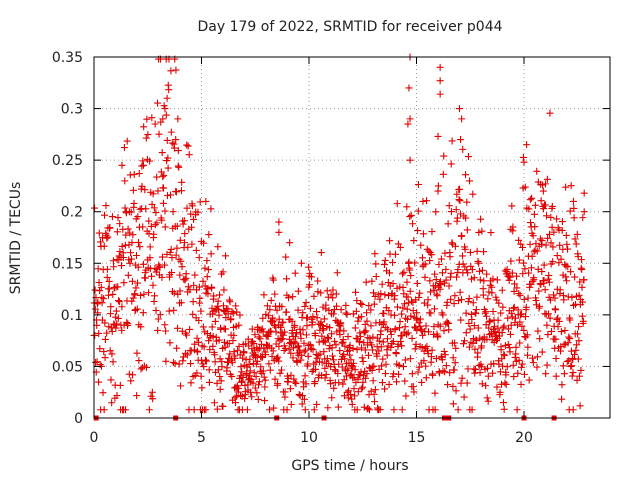  I want to click on y-tick-label: 0.05, so click(67, 367).